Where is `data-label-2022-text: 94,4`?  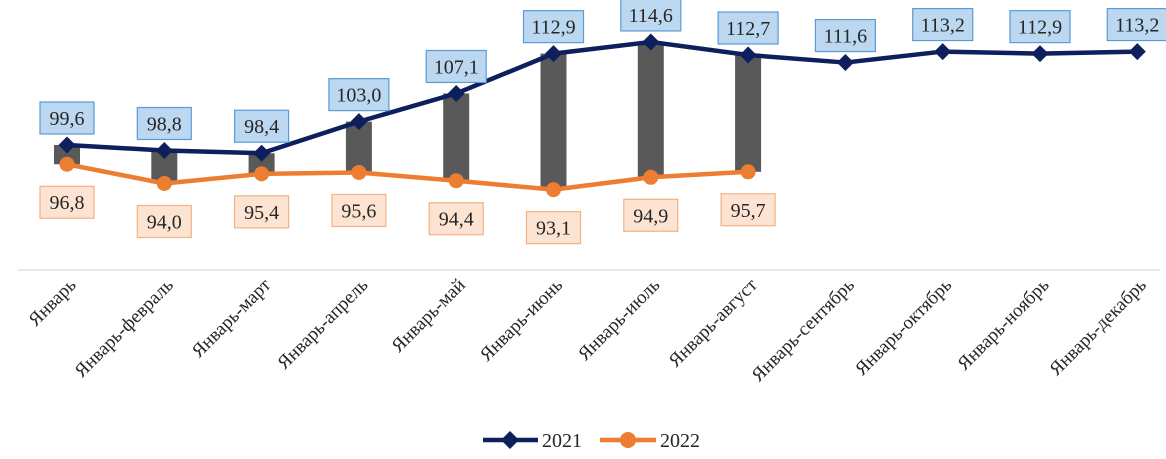
data-label-2022-text: 94,4 is located at coordinates (456, 220).